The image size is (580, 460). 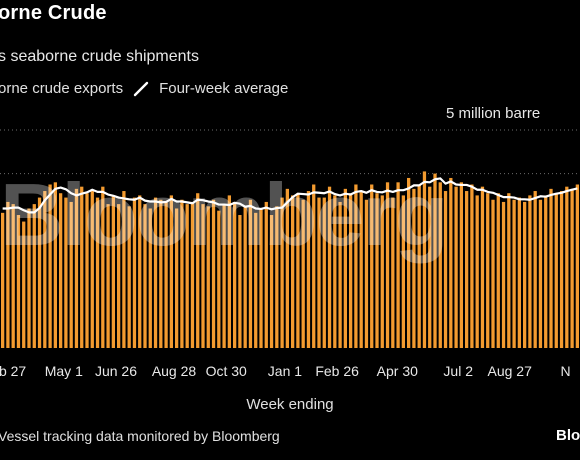 I want to click on x-tick-label: Aug 28, so click(x=174, y=371).